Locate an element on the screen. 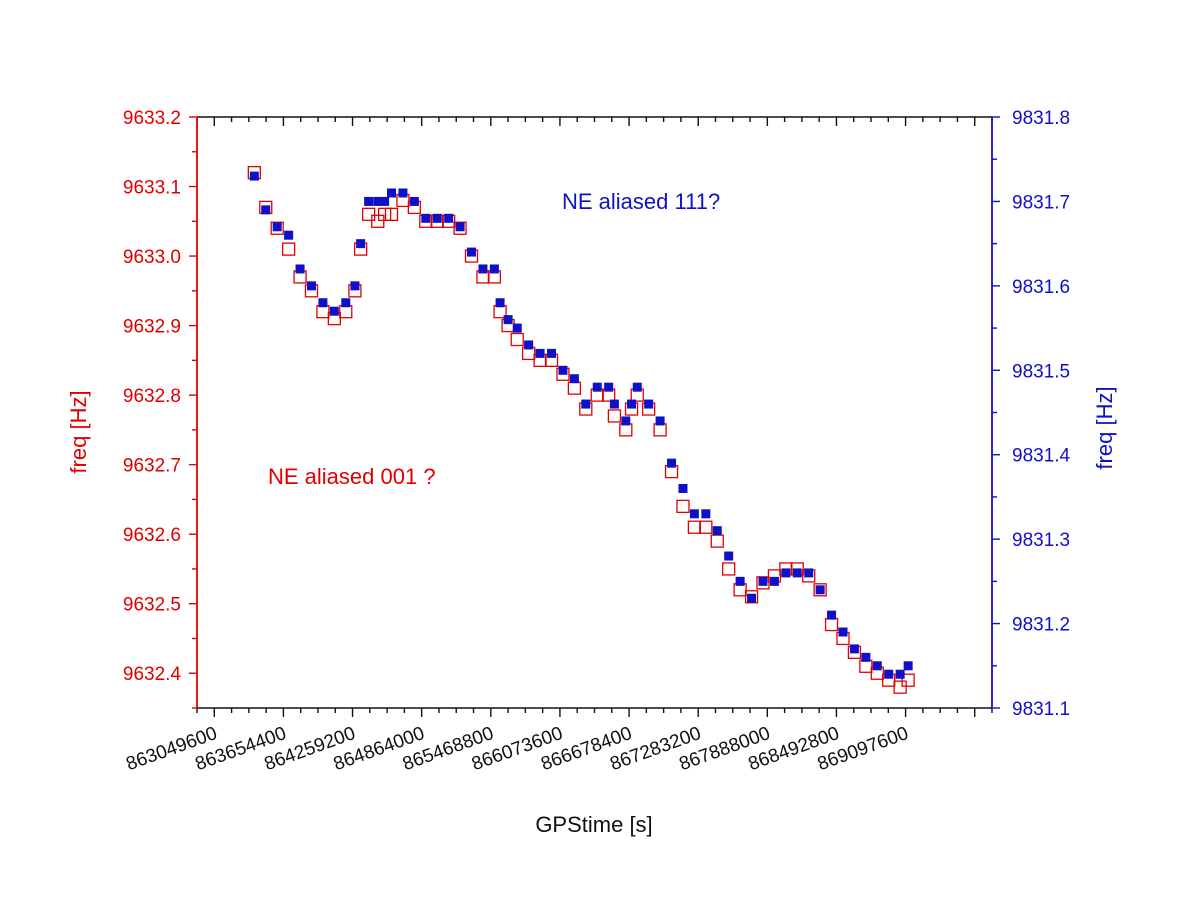 This screenshot has height=898, width=1179. y-left-tick-label: 9632.9 is located at coordinates (152, 327).